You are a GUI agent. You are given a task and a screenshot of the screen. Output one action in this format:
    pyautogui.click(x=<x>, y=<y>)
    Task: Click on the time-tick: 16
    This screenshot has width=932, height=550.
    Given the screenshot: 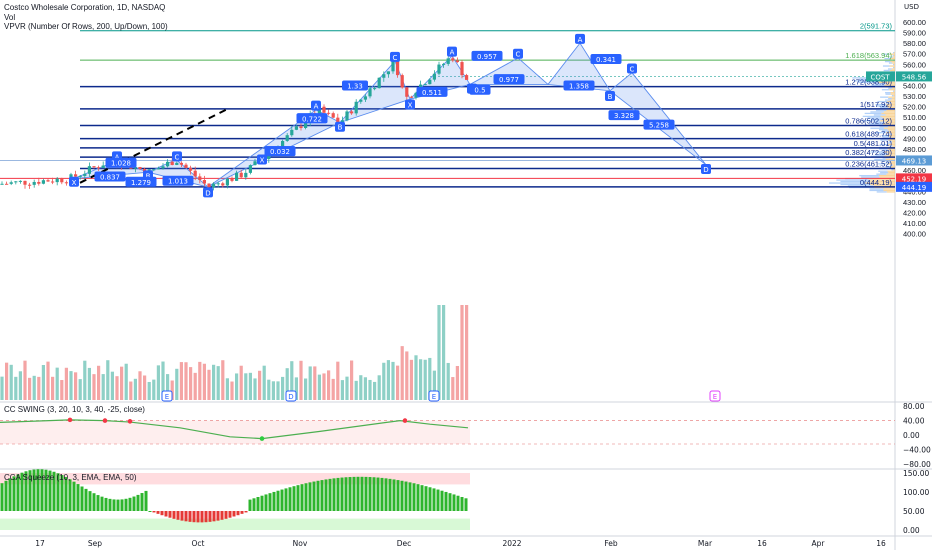 What is the action you would take?
    pyautogui.click(x=881, y=543)
    